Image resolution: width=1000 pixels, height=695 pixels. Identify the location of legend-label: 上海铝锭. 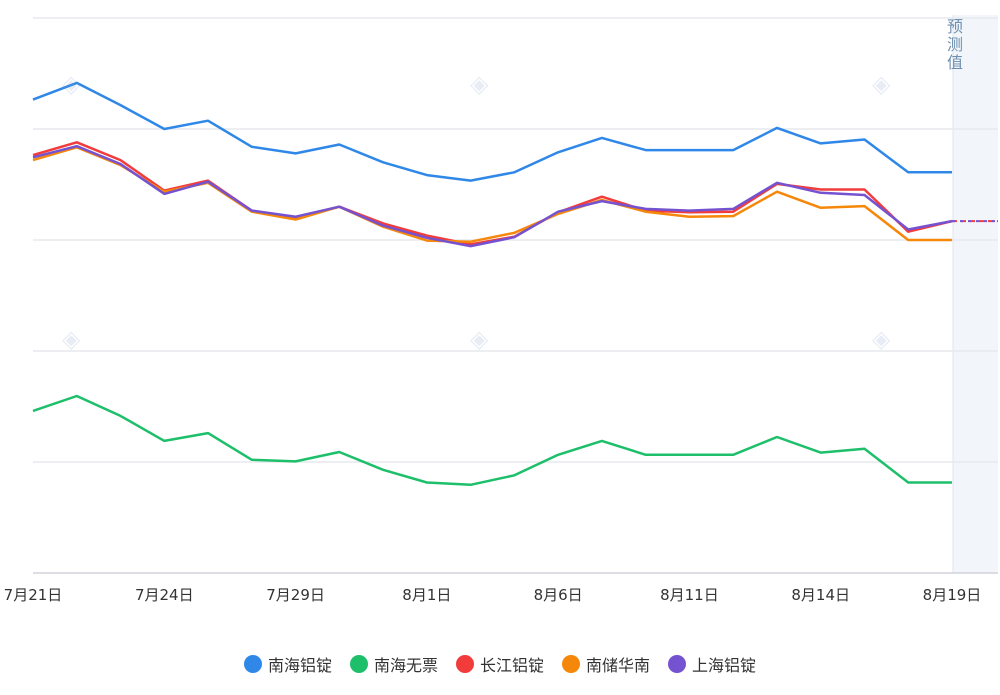
(724, 665).